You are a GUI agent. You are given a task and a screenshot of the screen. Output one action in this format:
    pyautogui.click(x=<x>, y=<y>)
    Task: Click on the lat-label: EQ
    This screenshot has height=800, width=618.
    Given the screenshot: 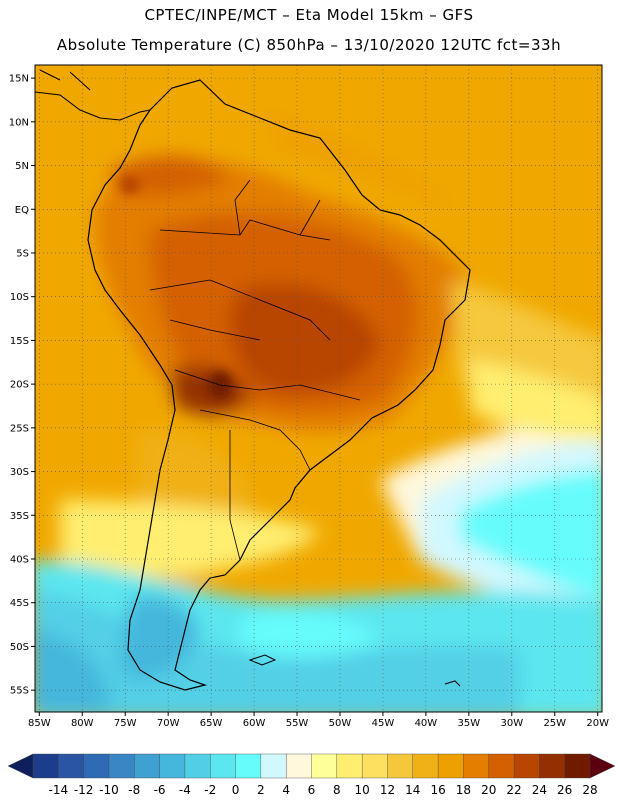 What is the action you would take?
    pyautogui.click(x=22, y=210)
    